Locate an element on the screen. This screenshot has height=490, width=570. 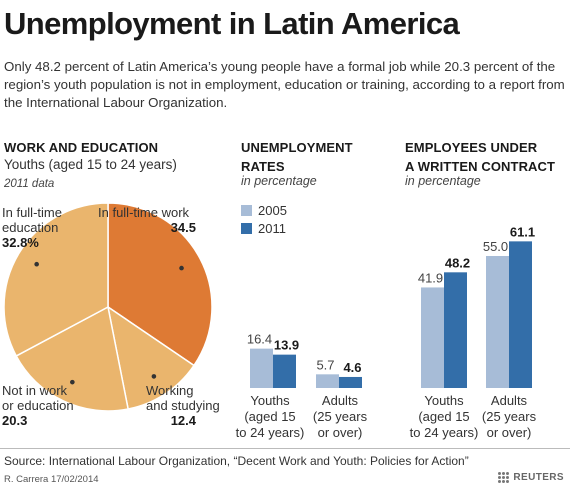
unemployment-chart-unit: in percentage is located at coordinates (279, 181).